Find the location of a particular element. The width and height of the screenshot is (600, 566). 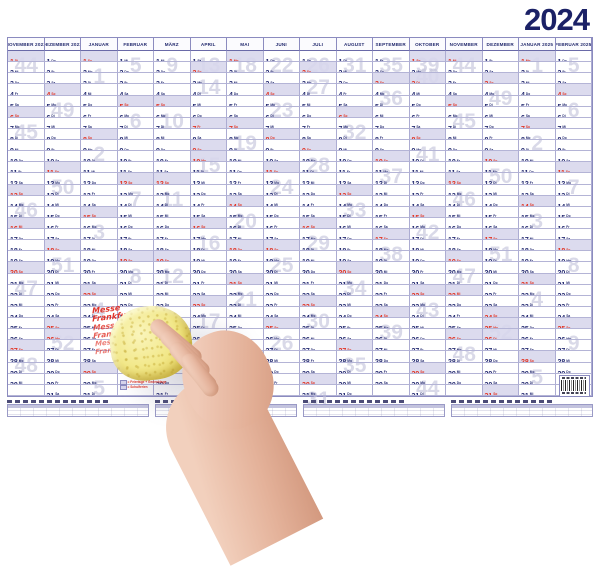

legend-line: = Feiertage + Gedenktage is located at coordinates (142, 382).